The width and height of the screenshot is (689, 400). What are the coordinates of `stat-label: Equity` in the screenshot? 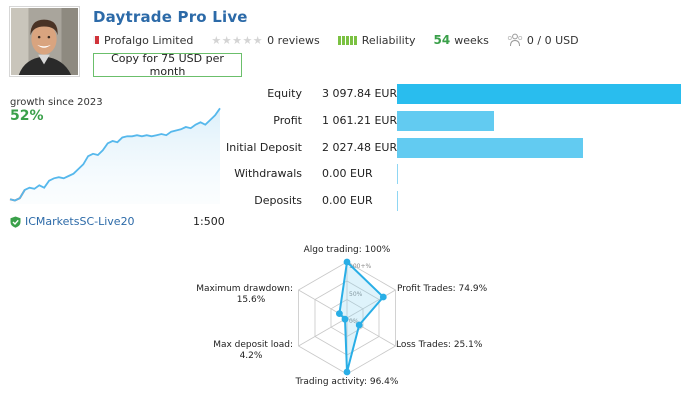 It's located at (284, 93).